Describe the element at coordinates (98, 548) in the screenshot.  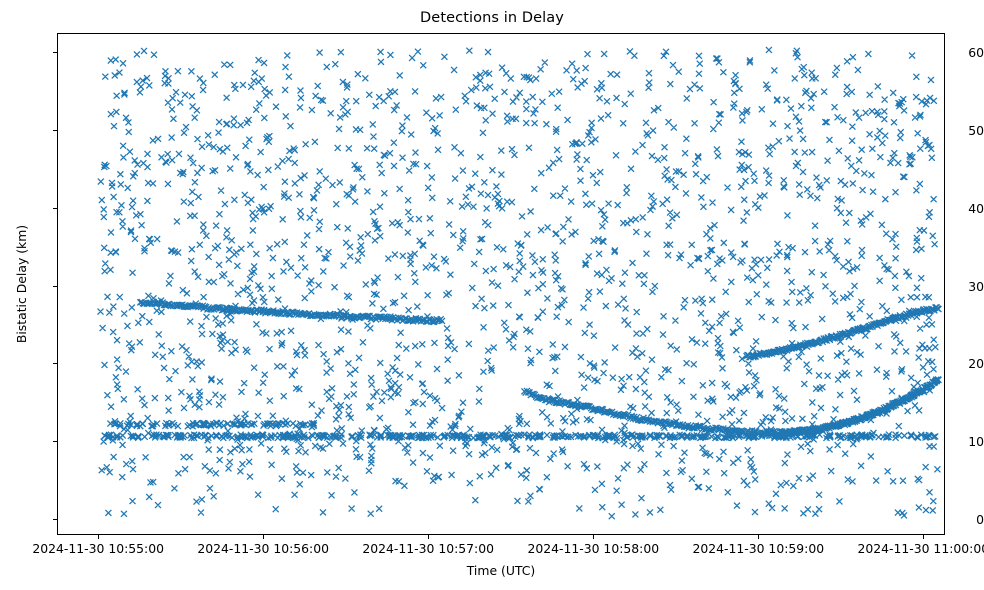
I see `x-tick-label: 2024-11-30 10:55:00` at that location.